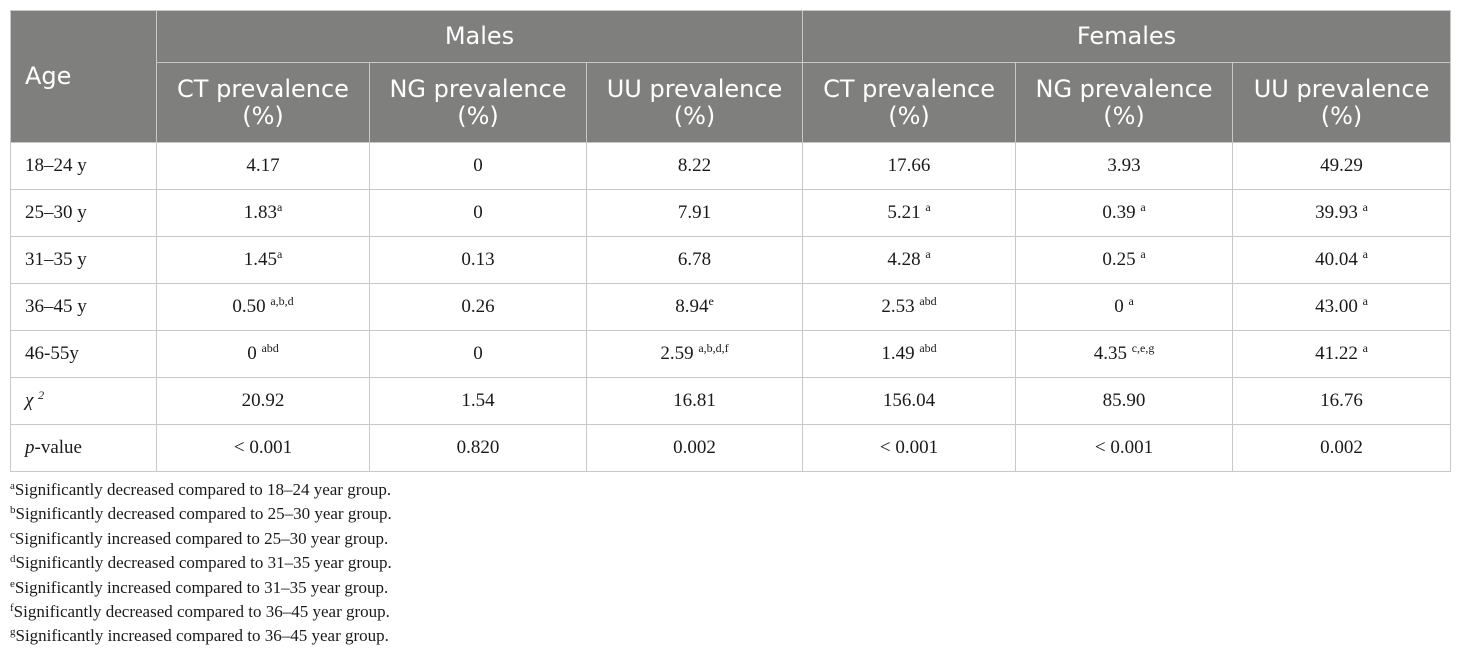  I want to click on cell-superscript: e, so click(711, 301).